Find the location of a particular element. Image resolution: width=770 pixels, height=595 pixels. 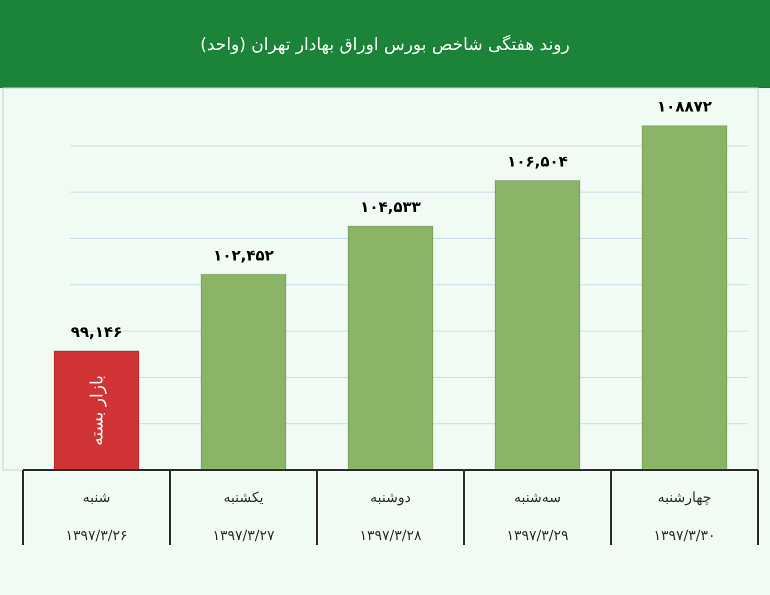

data-label: ۱۰۲,۴۵۲ is located at coordinates (243, 255).